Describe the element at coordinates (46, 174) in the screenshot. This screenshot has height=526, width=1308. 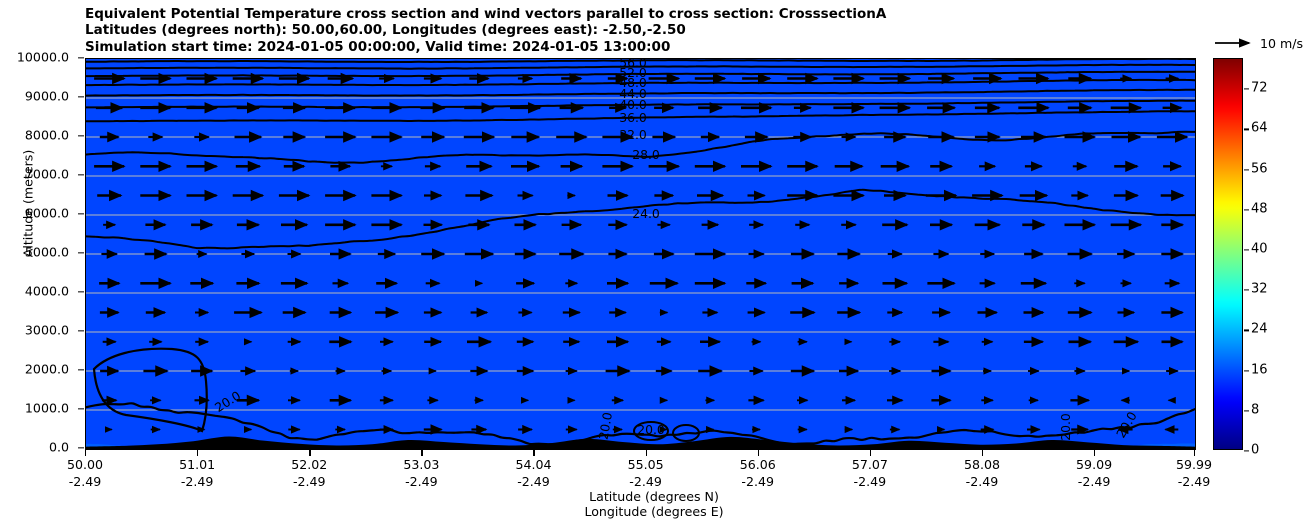
I see `y-axis-tick-label: 7000.0` at that location.